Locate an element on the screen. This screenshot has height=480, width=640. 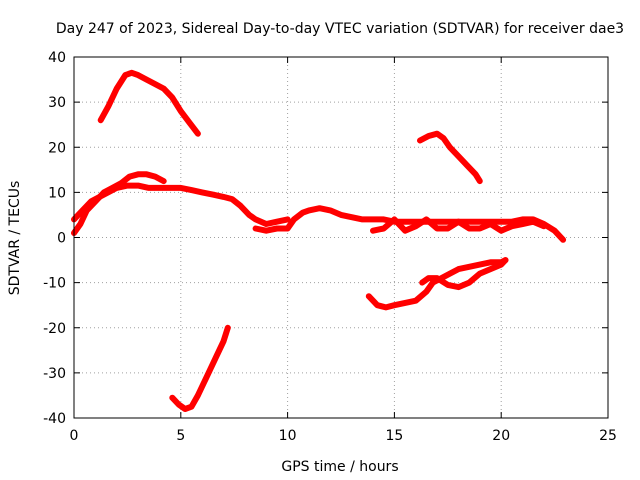
y-tick-label: 40 is located at coordinates (57, 58).